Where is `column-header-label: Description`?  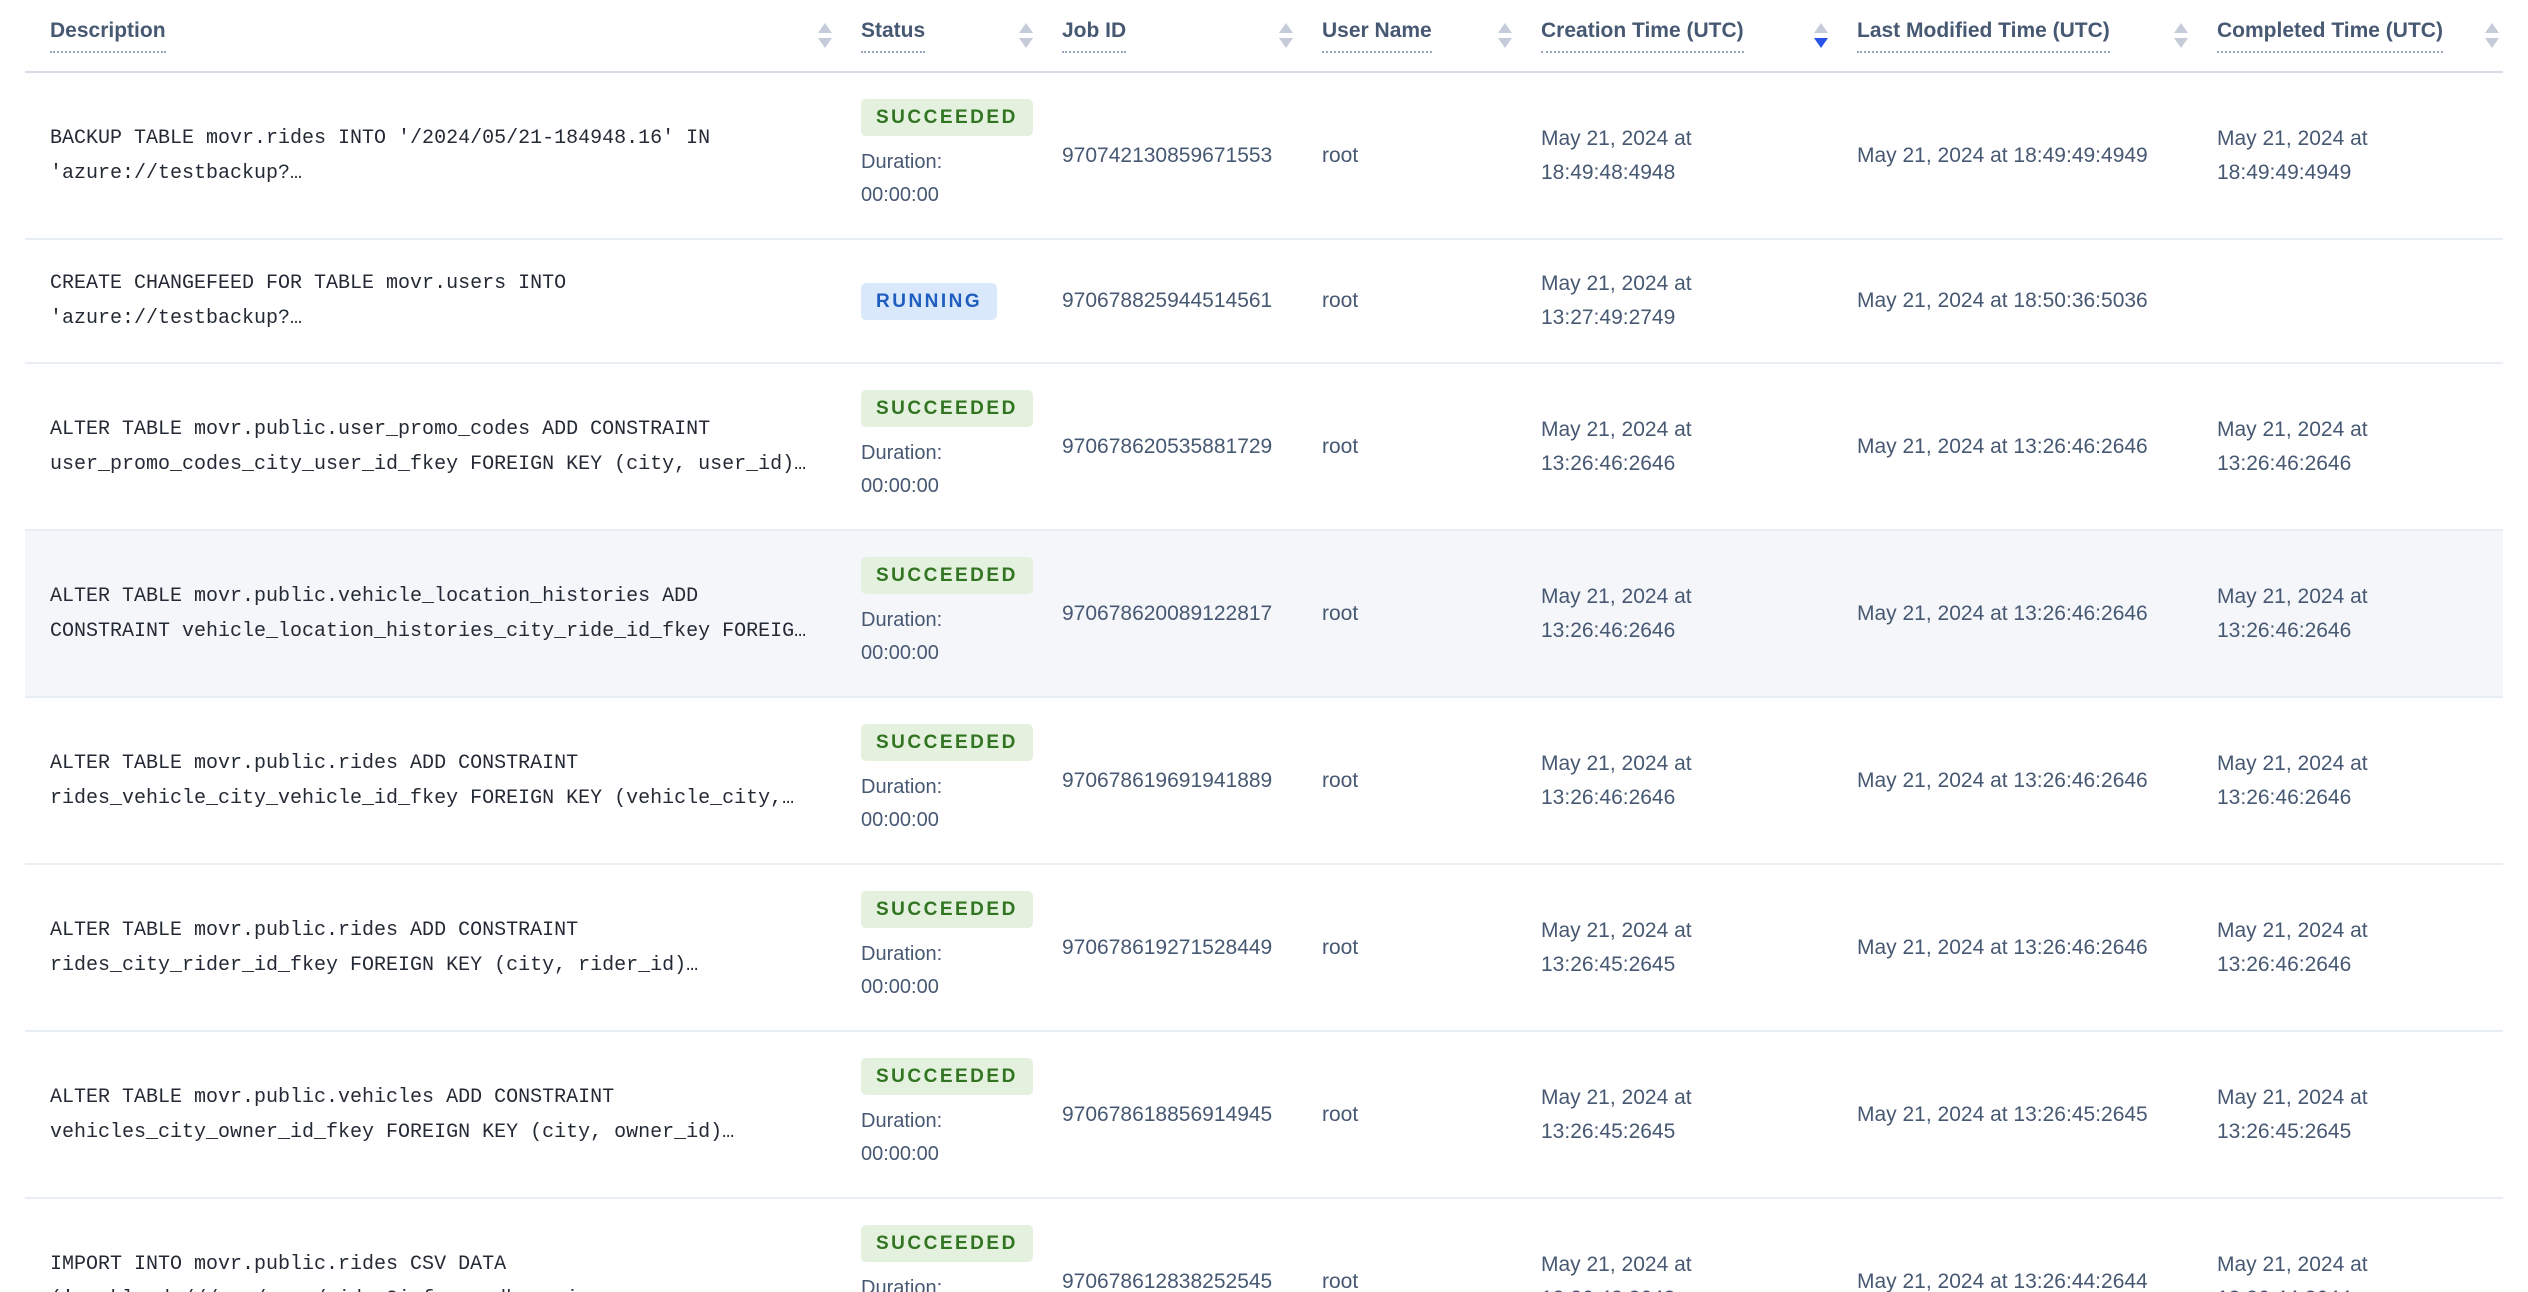
column-header-label: Description is located at coordinates (108, 36).